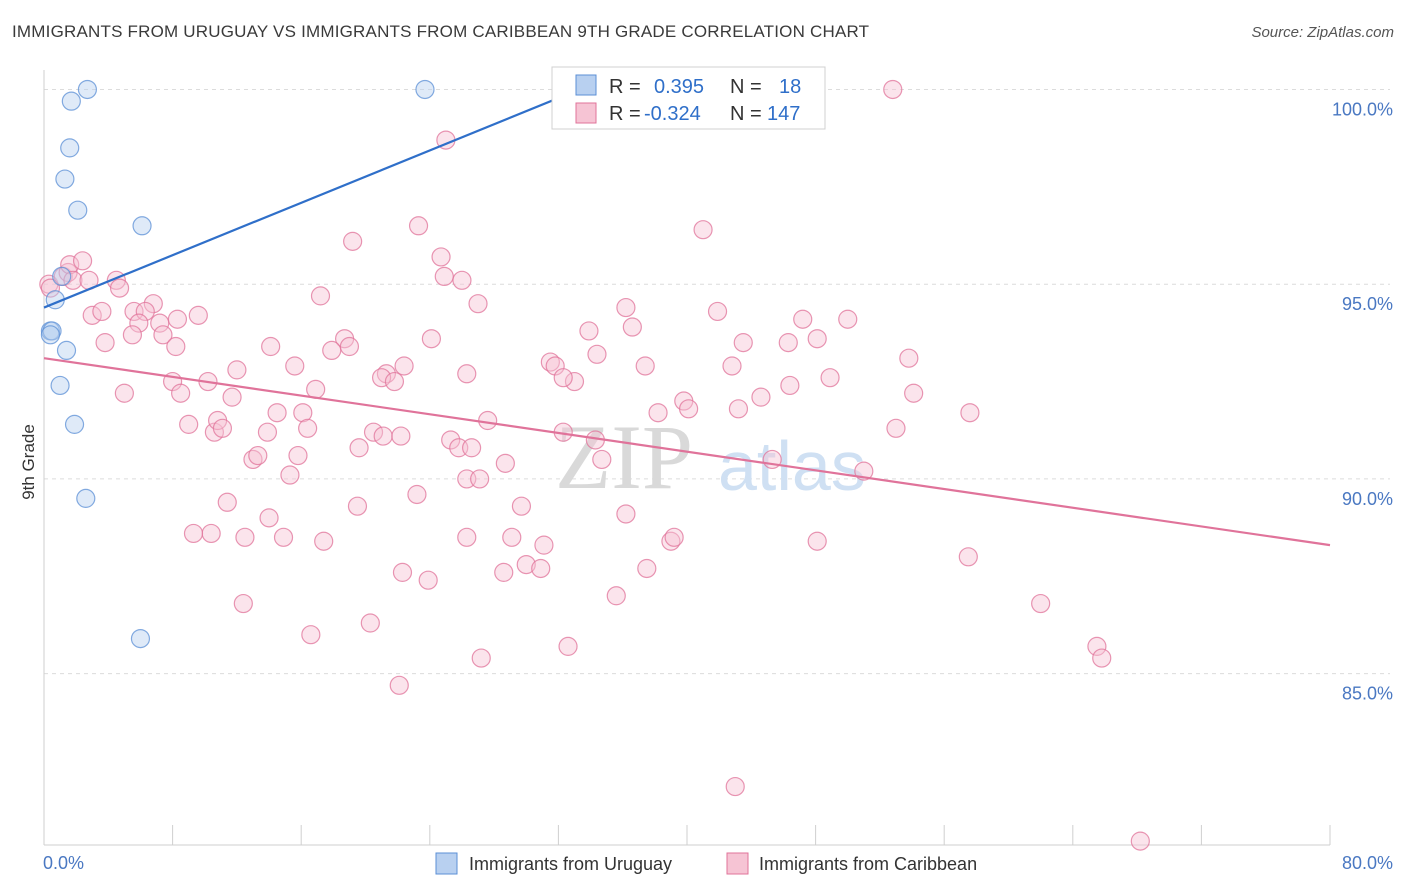  What do you see at coordinates (783, 114) in the screenshot?
I see `stats-caribbean-n-value: 147` at bounding box center [783, 114].